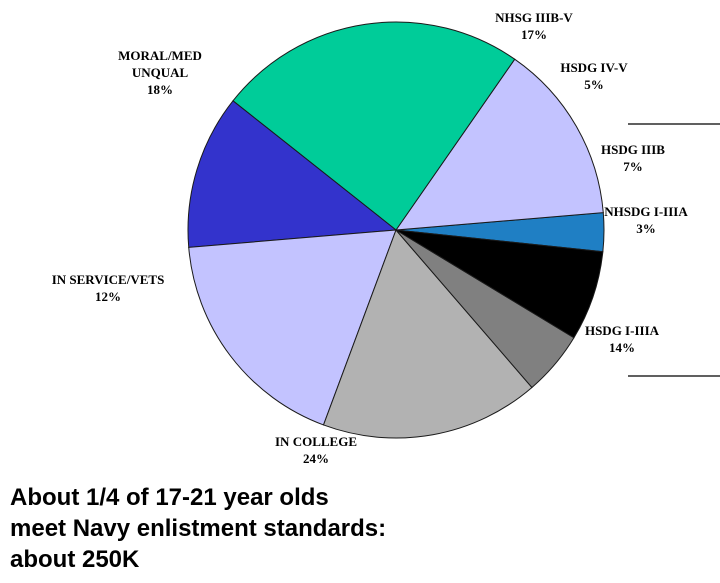  I want to click on slice-label-0: NHSDG I-IIIA 3%, so click(646, 220).